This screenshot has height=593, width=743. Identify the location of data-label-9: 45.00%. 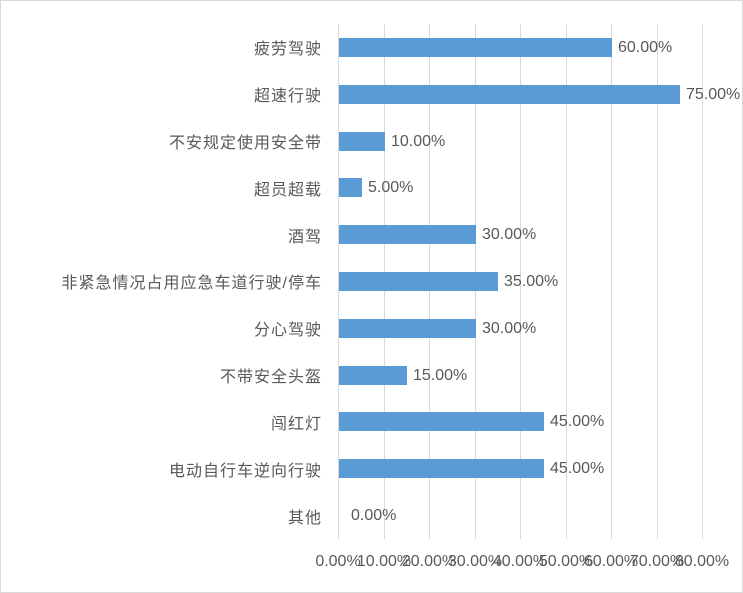
(577, 469).